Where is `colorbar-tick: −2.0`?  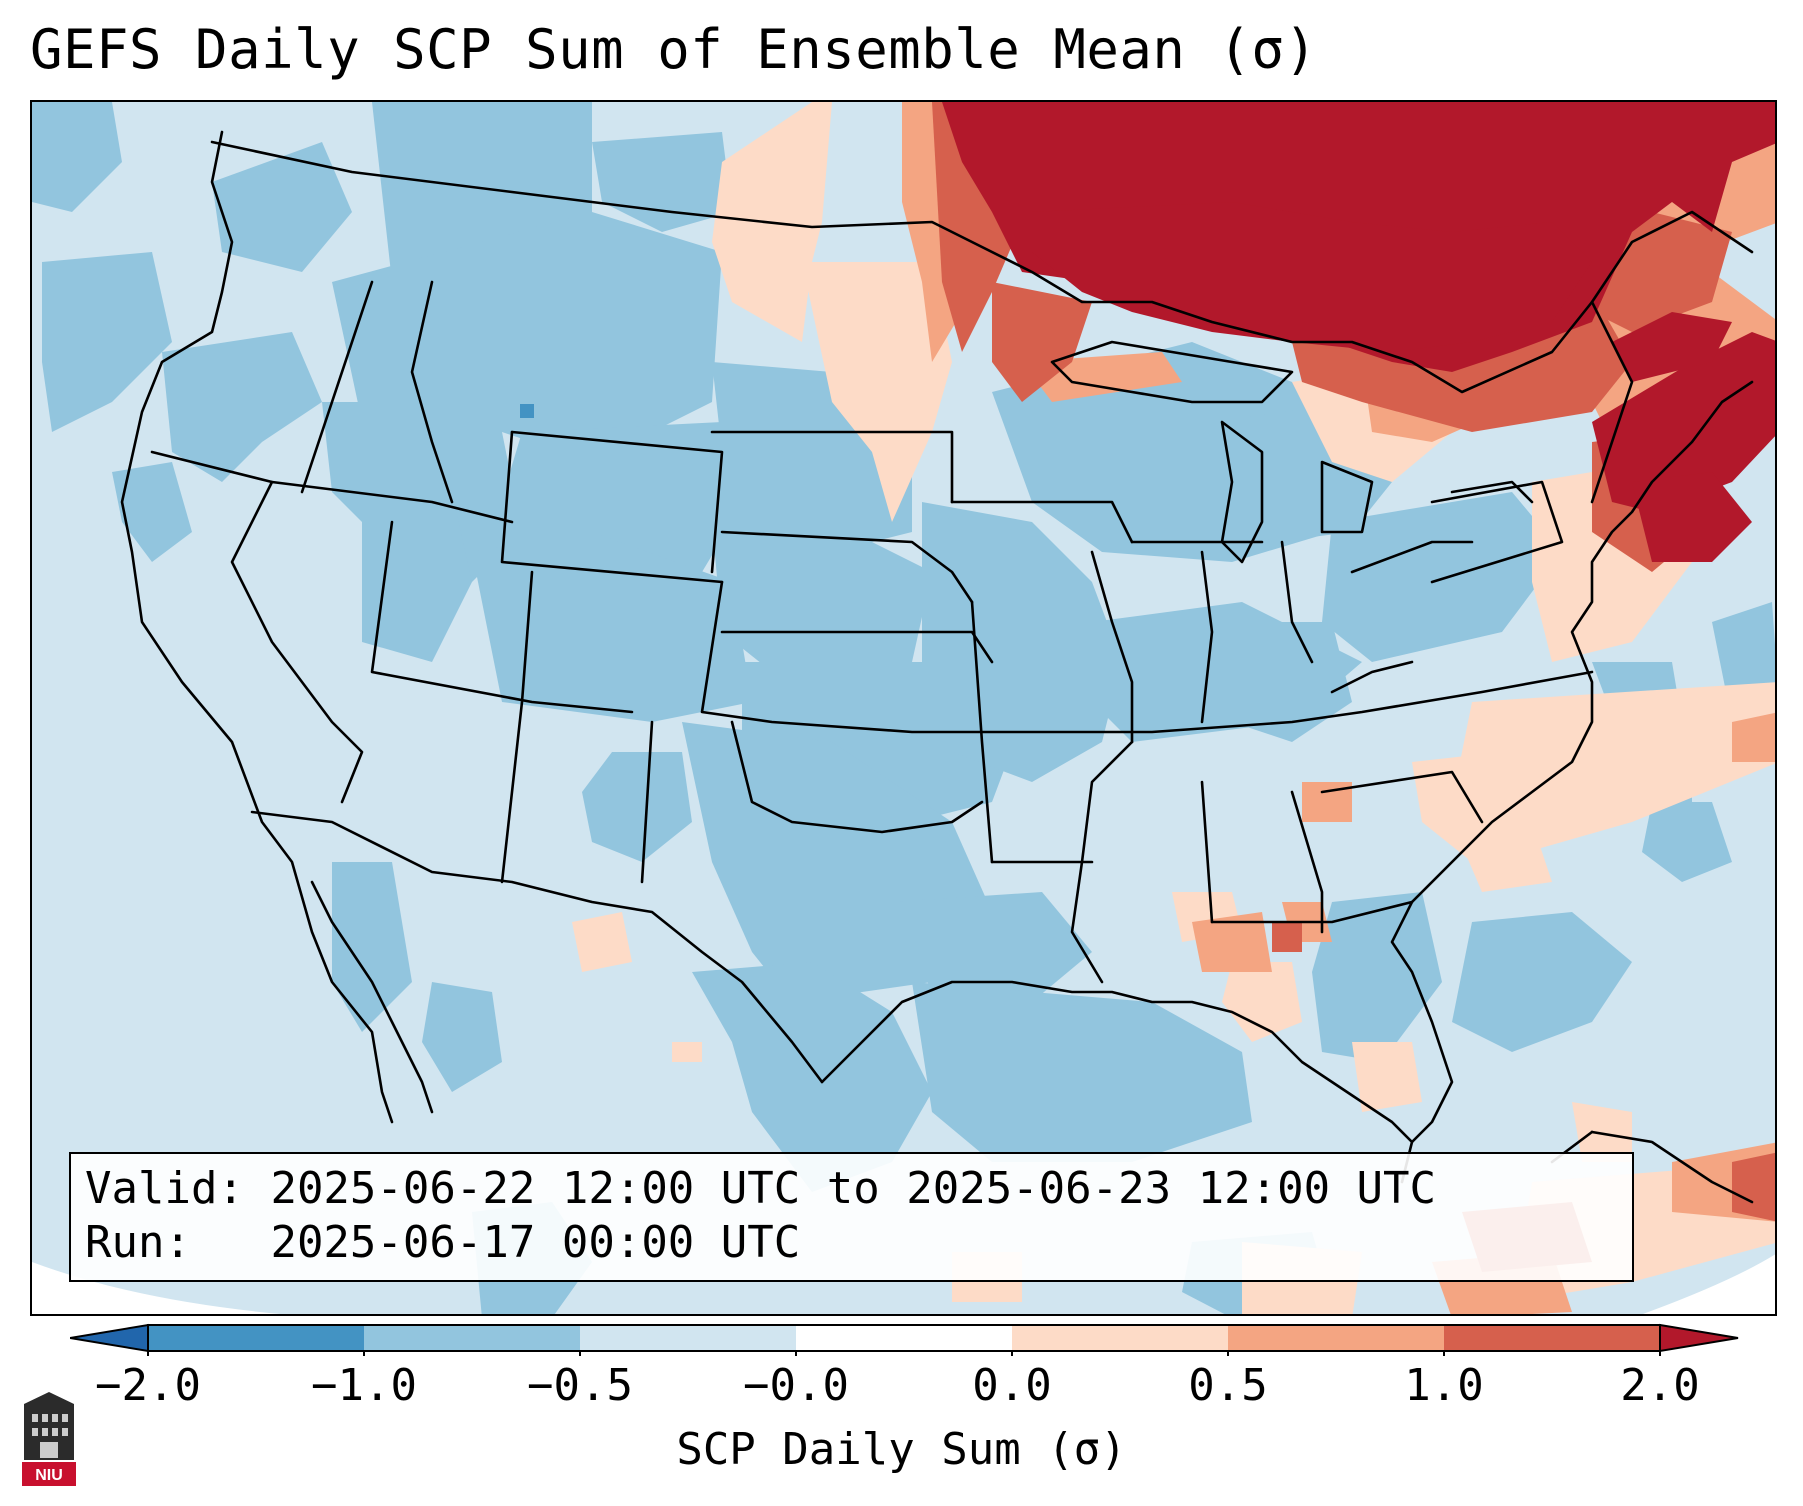 colorbar-tick: −2.0 is located at coordinates (148, 1385).